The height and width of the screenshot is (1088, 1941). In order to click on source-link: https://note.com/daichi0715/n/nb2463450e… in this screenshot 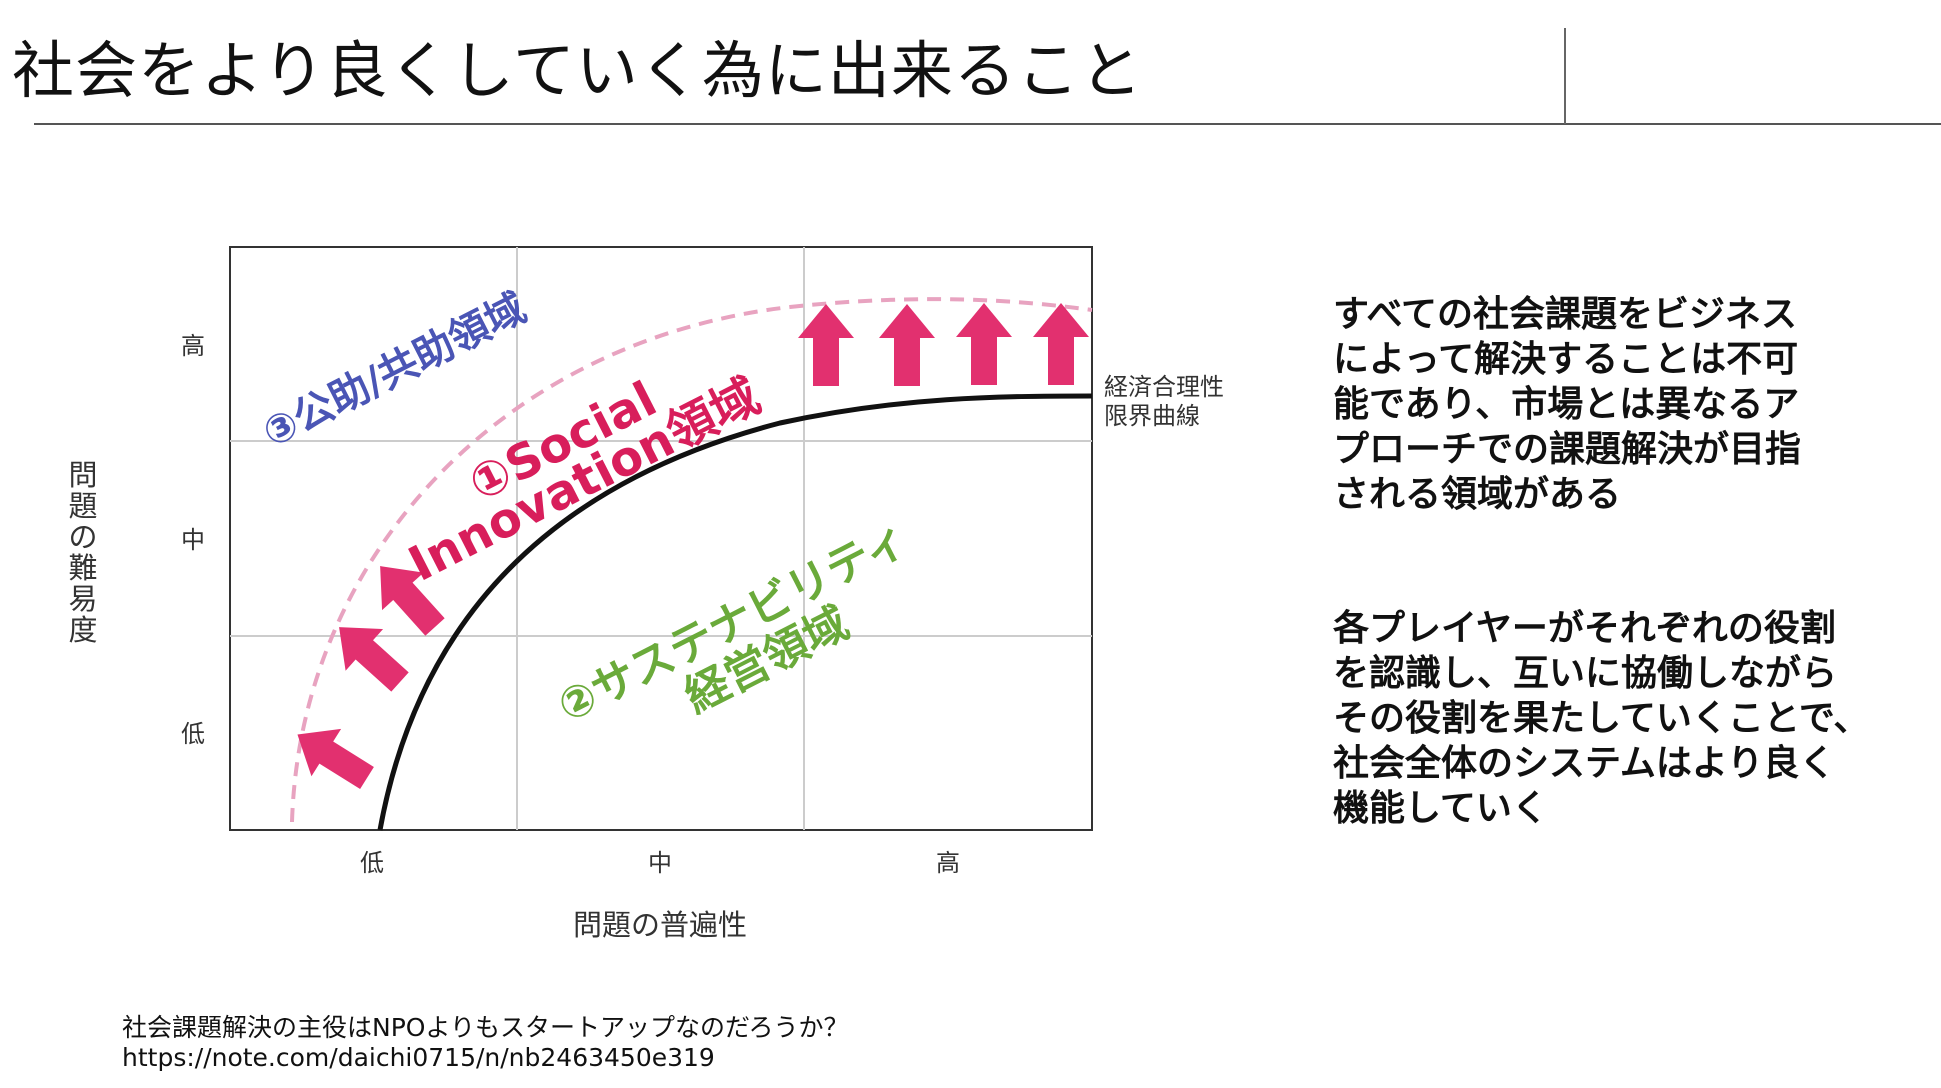, I will do `click(418, 1057)`.